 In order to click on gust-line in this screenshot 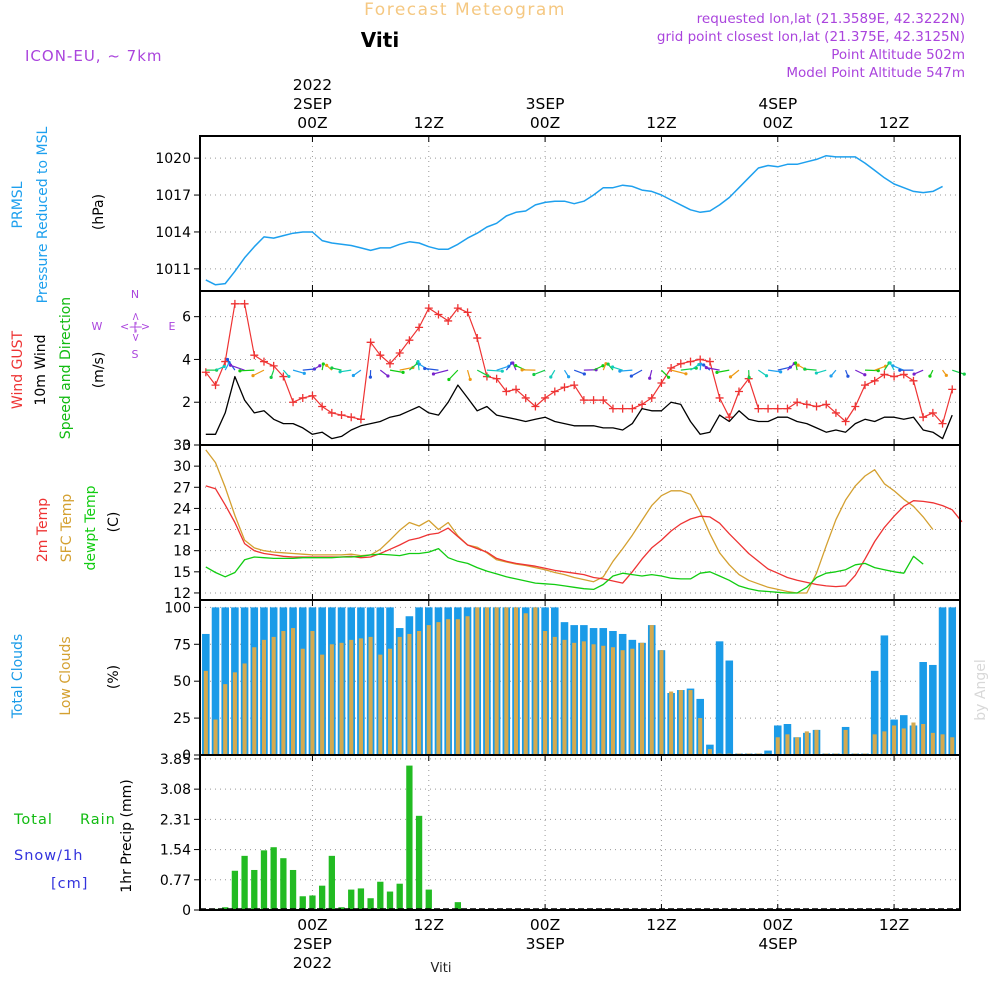, I will do `click(579, 364)`.